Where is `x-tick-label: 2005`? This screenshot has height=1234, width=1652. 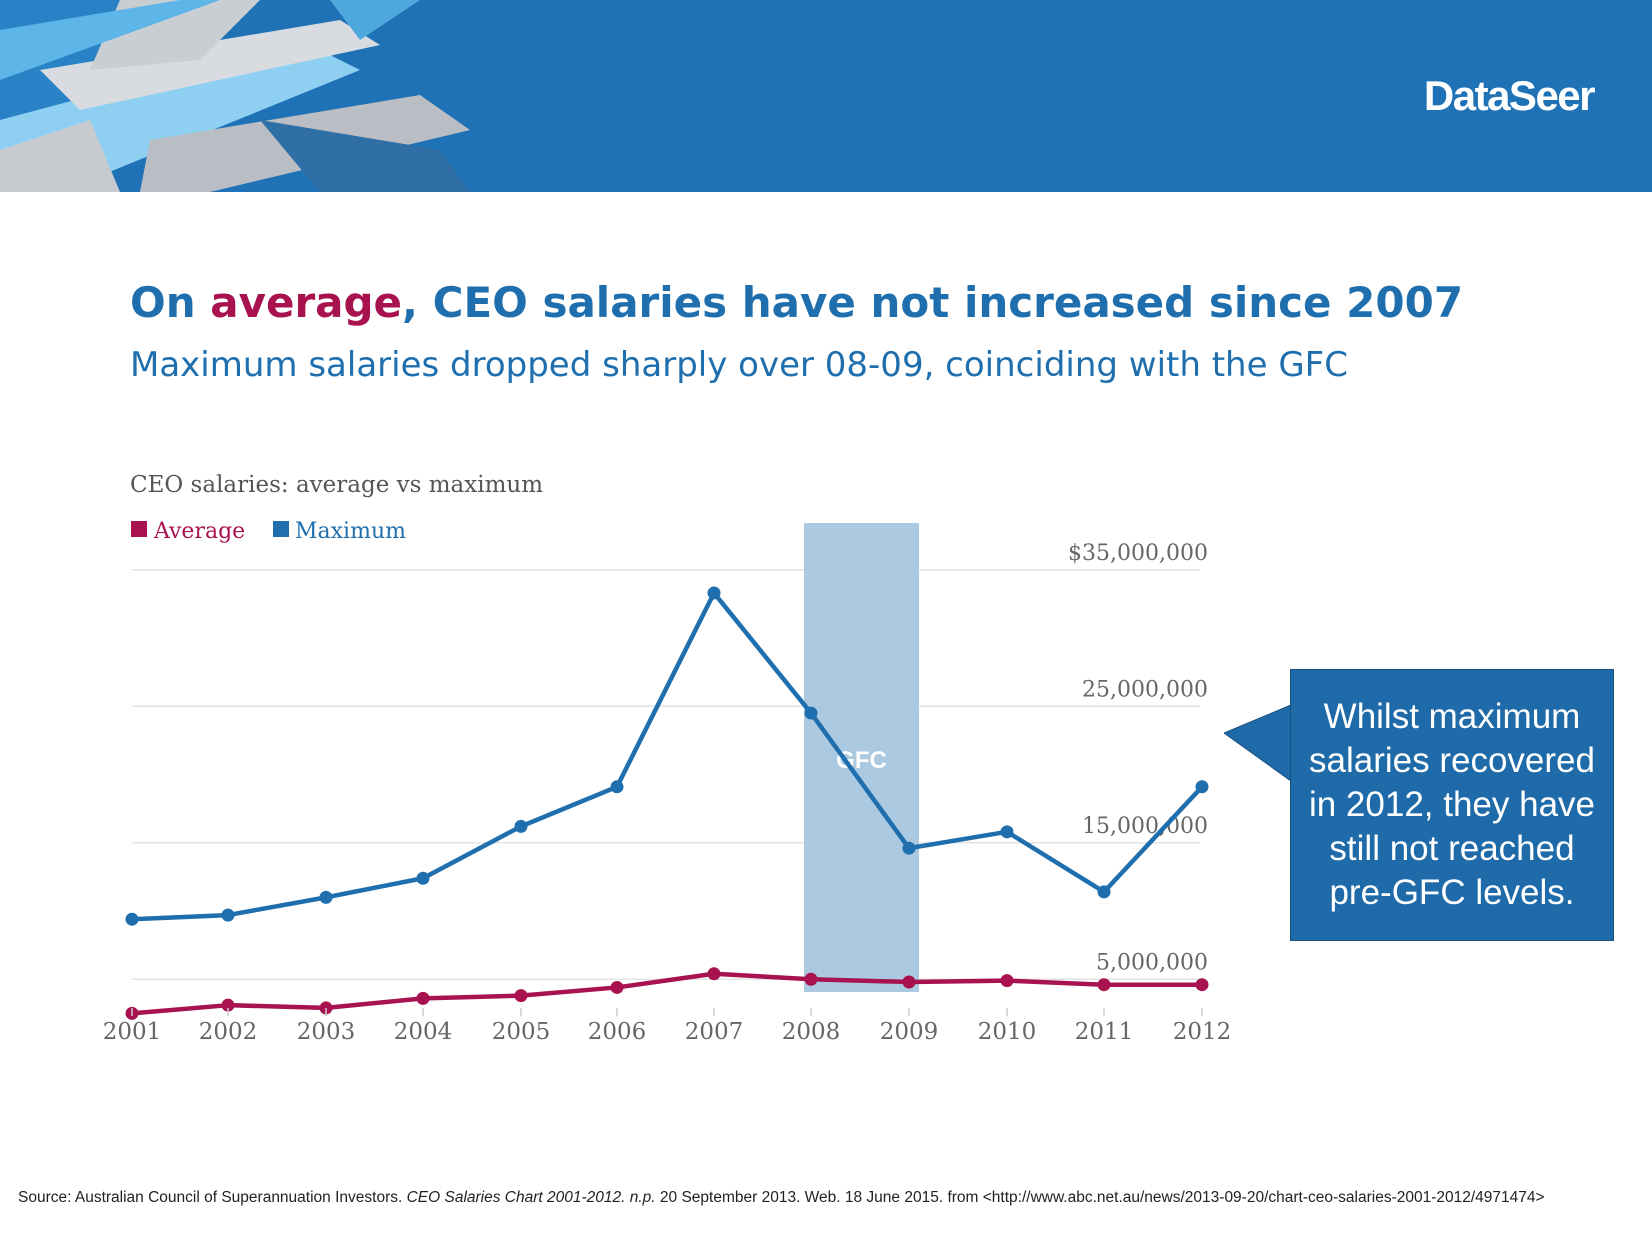 x-tick-label: 2005 is located at coordinates (521, 1032).